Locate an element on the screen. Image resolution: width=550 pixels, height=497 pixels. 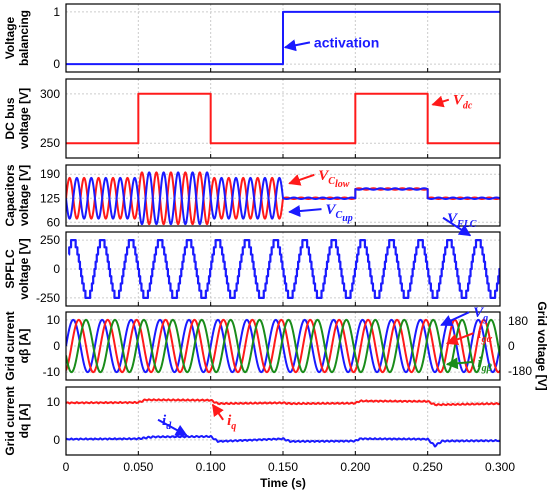
annotation-label: VClow is located at coordinates (333, 179).